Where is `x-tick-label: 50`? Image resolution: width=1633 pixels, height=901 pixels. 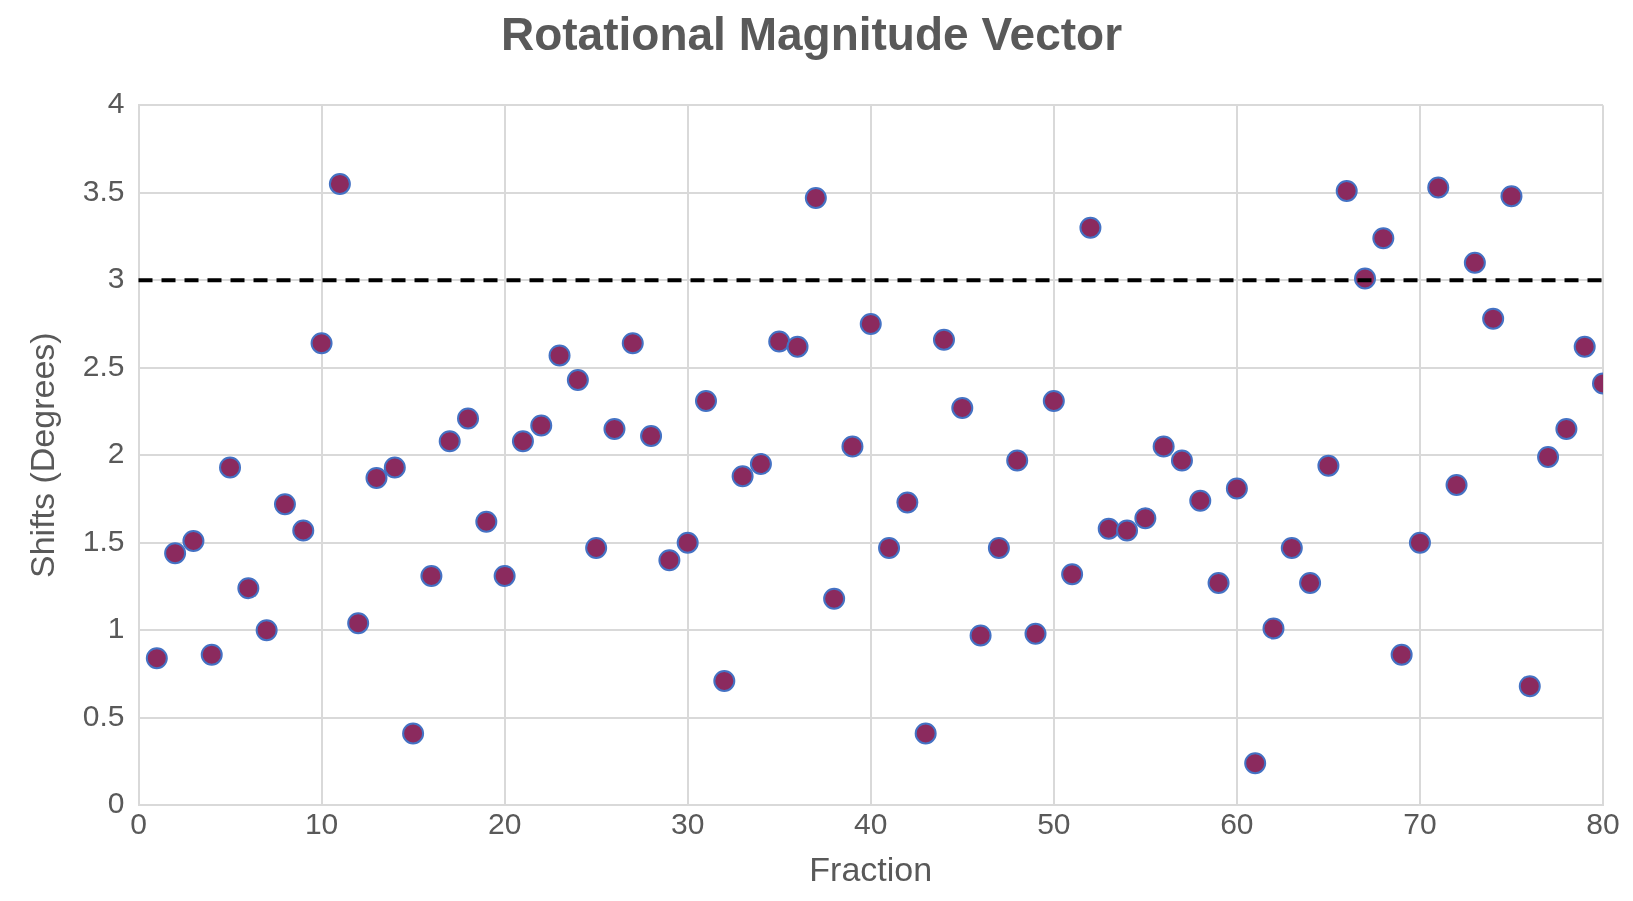 x-tick-label: 50 is located at coordinates (1054, 824).